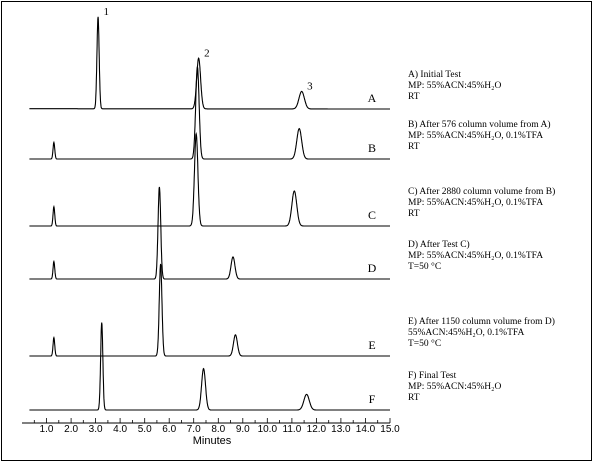  I want to click on trace-c, so click(209, 179).